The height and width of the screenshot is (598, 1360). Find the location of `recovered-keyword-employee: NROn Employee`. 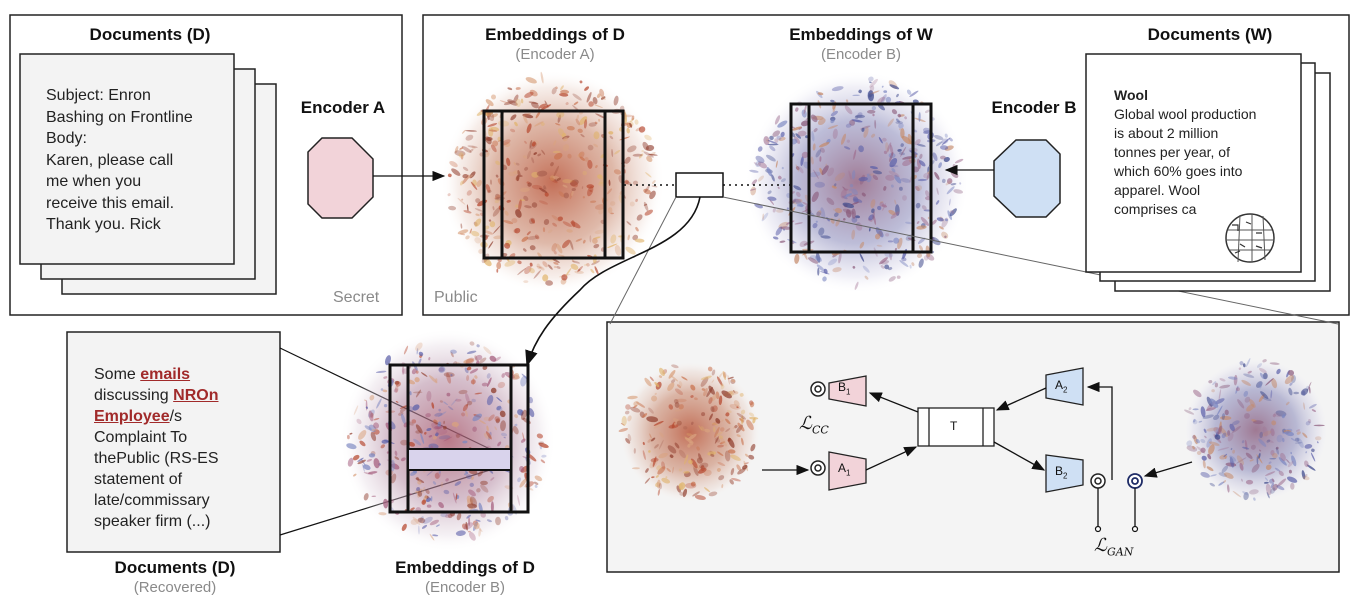

recovered-keyword-employee: NROn Employee is located at coordinates (156, 406).